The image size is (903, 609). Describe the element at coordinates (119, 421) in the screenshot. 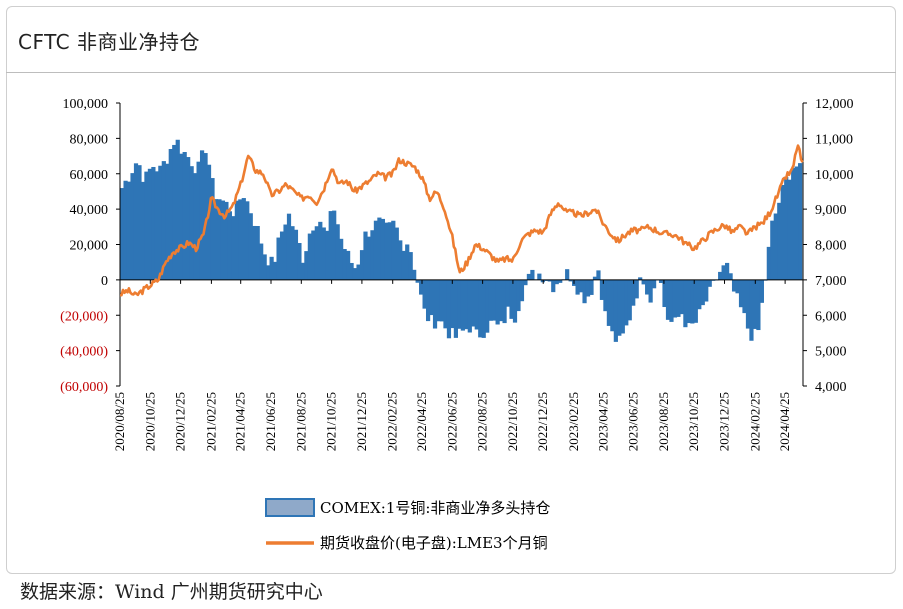

I see `x-tick-label: 2020/08/25` at that location.